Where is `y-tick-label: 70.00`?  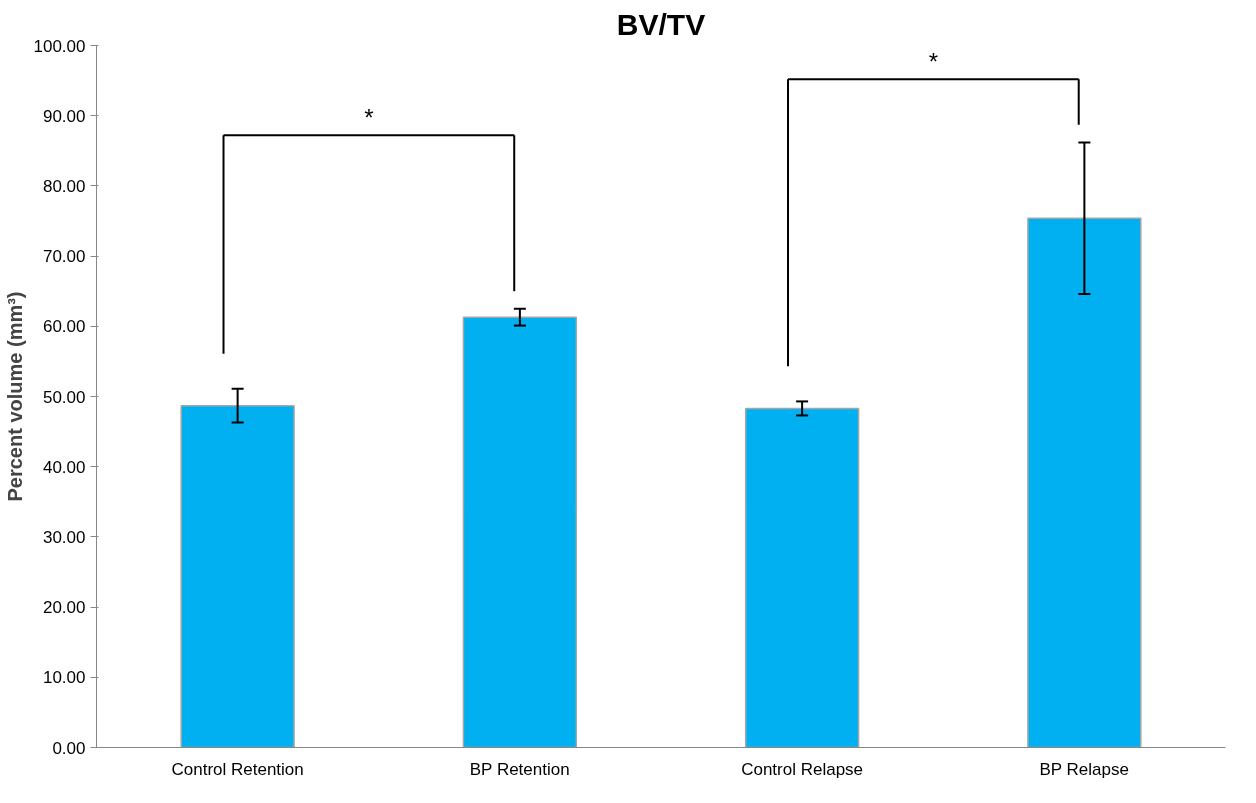
y-tick-label: 70.00 is located at coordinates (64, 257).